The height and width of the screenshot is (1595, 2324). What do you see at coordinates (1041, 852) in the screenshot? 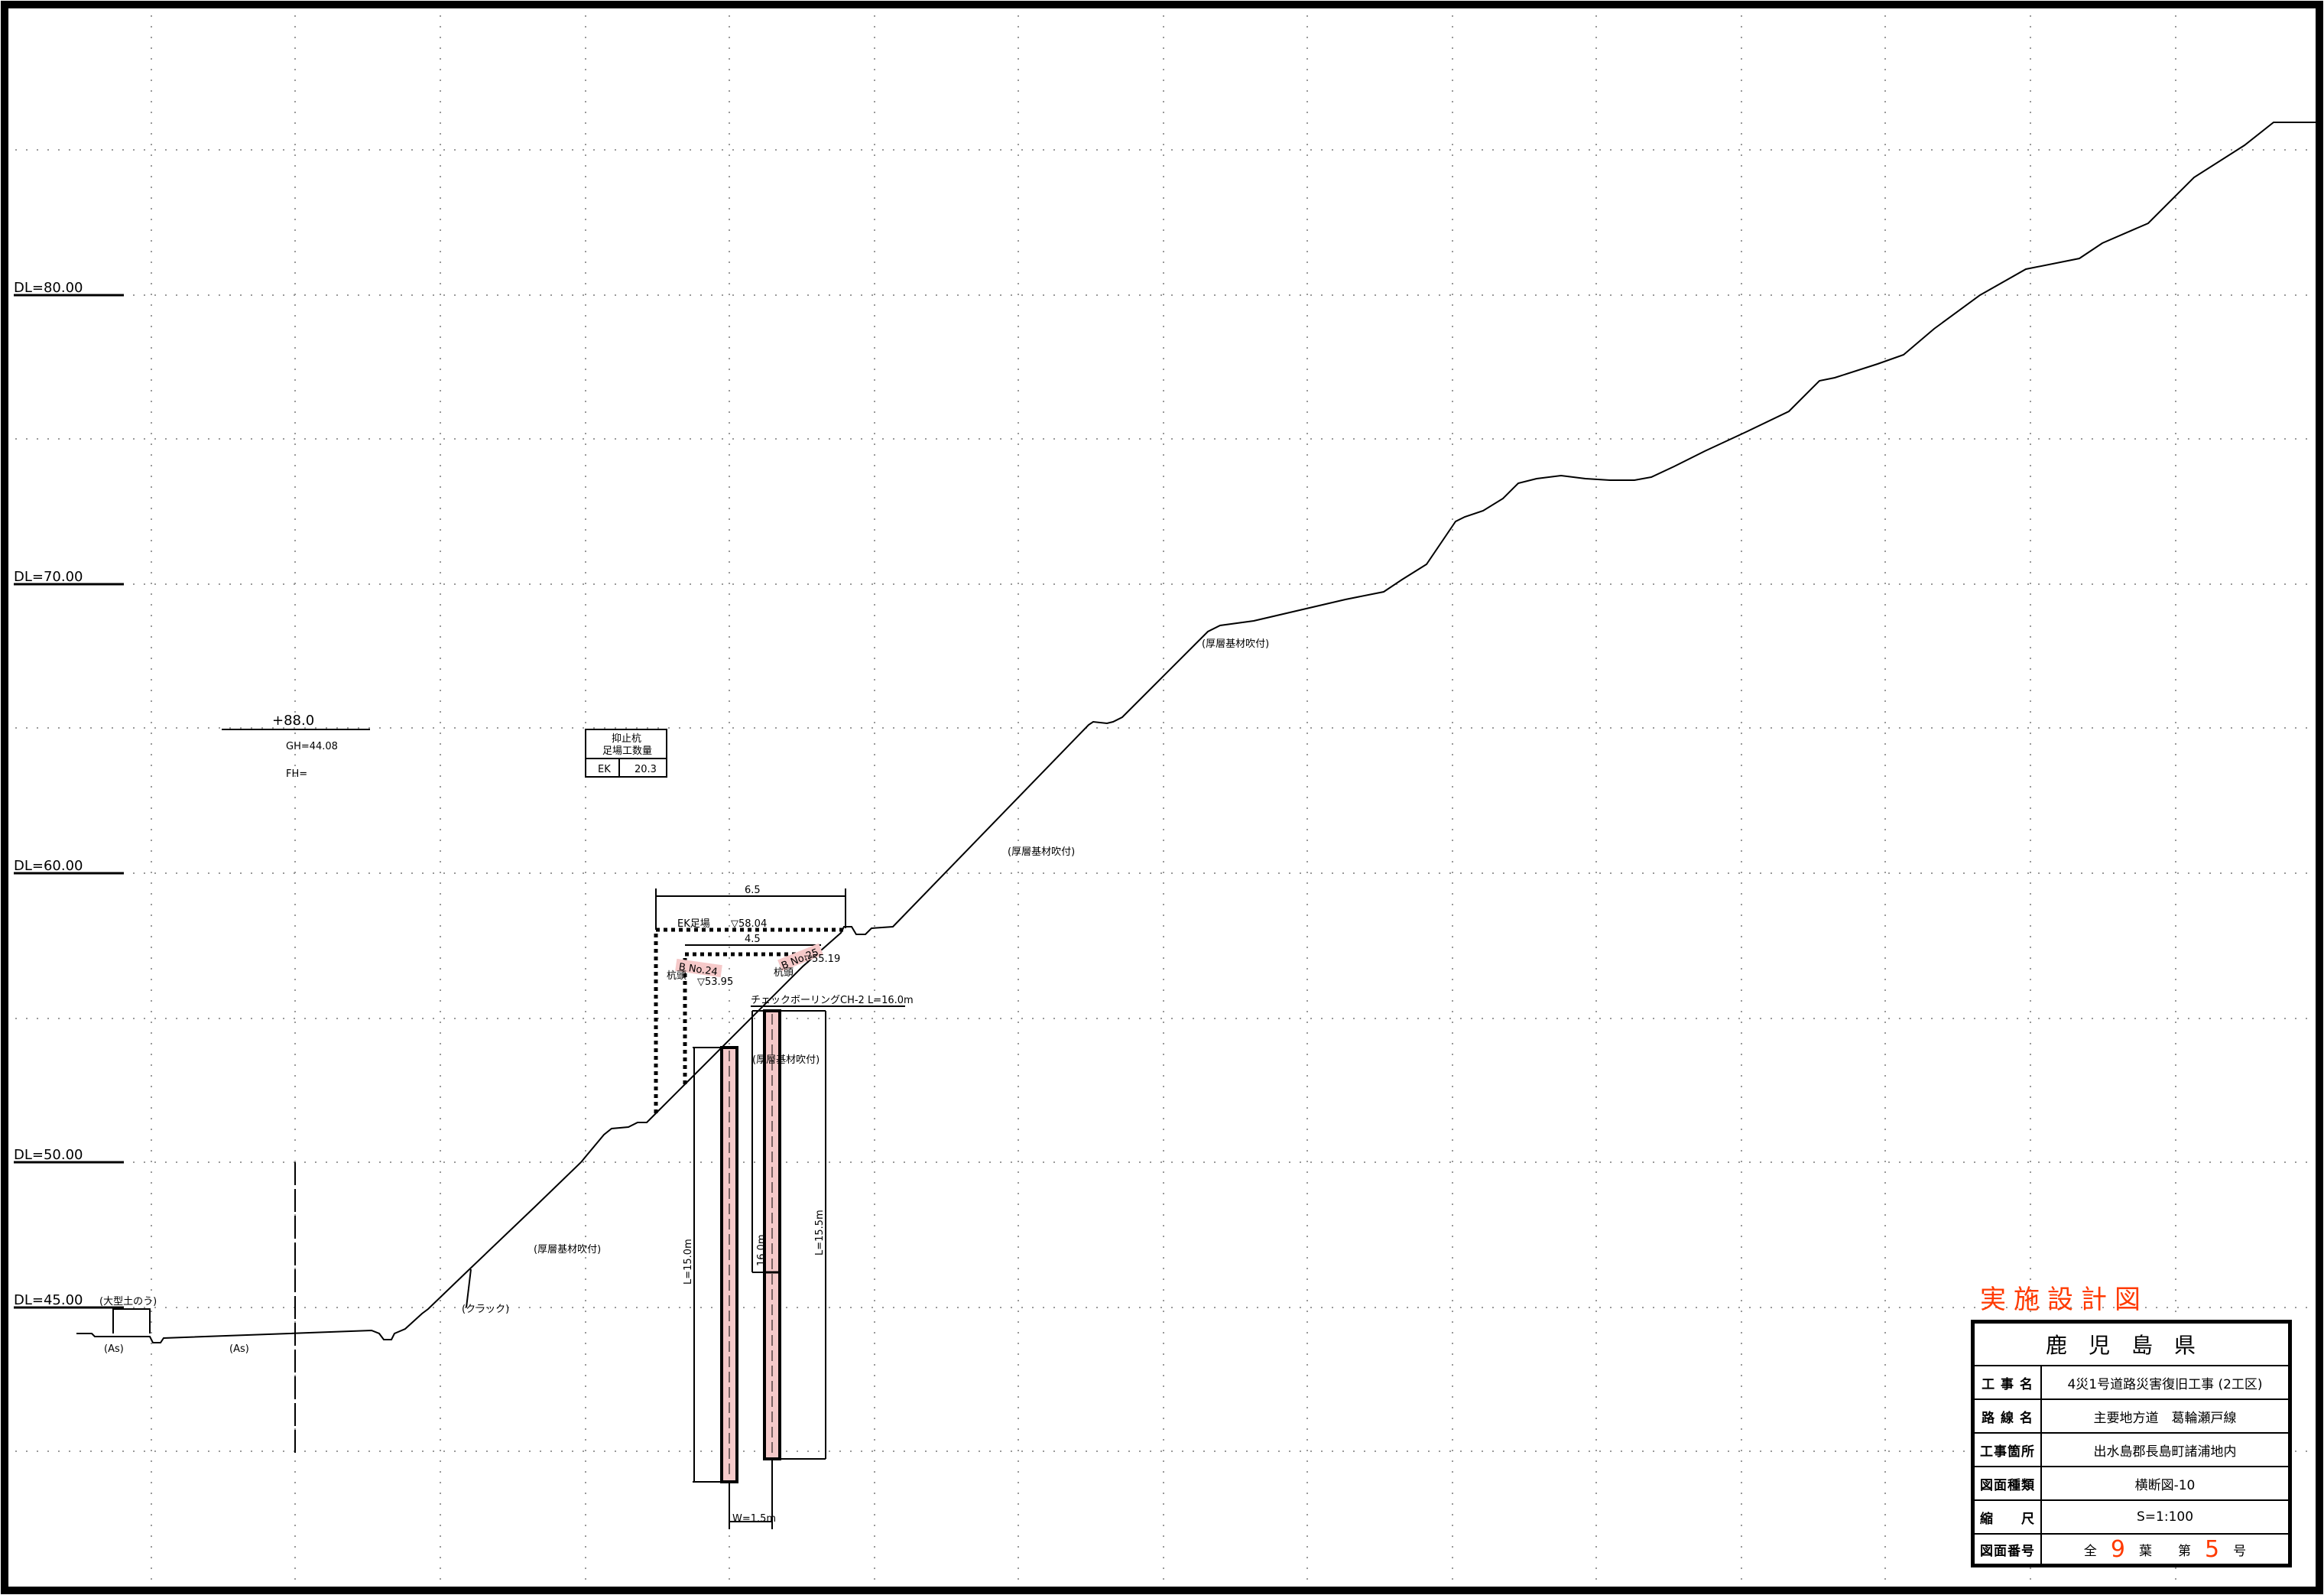
I see `annotation-spray-mid: (厚層基材吹付)` at bounding box center [1041, 852].